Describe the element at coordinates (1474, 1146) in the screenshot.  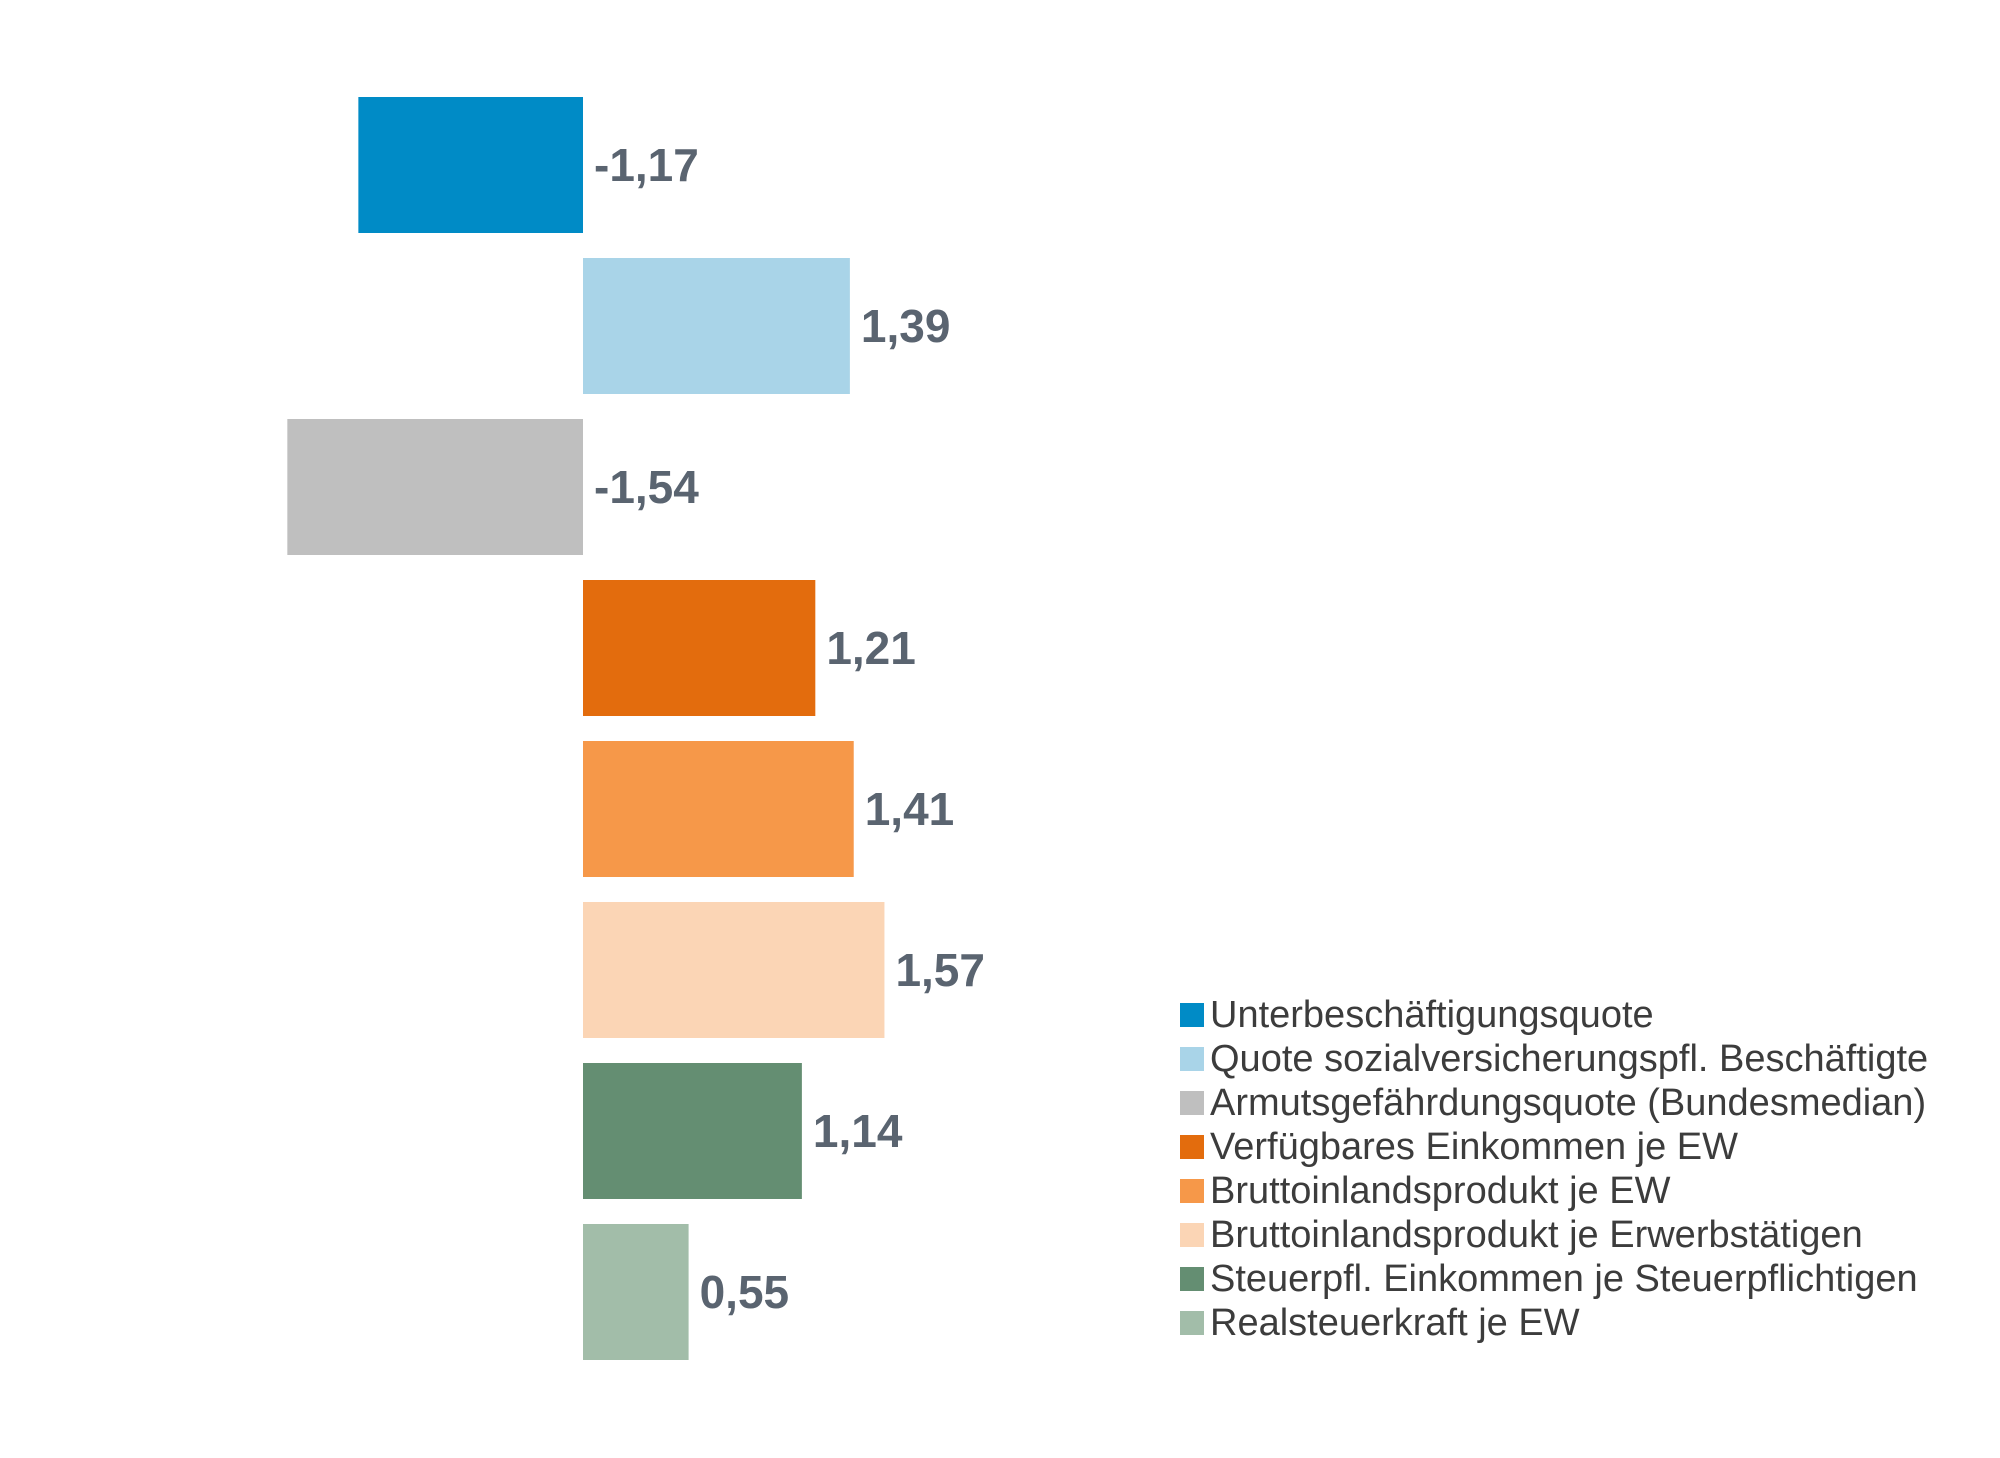
I see `legend-label: Verfügbares Einkommen je EW` at that location.